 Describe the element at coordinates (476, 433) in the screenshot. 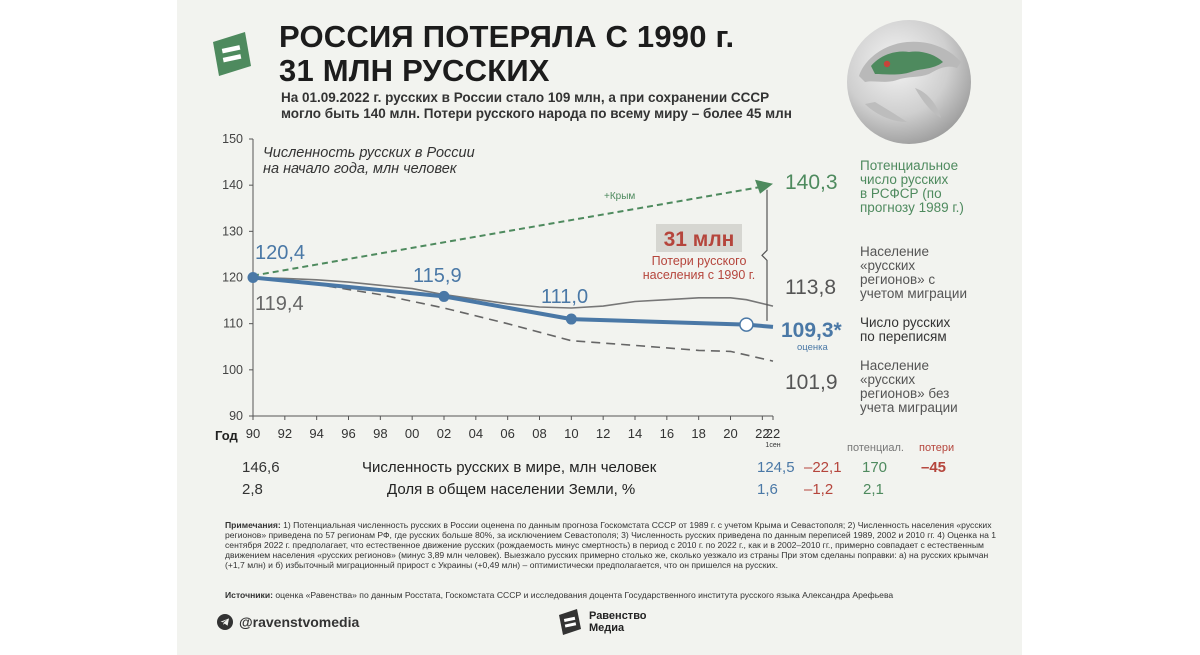

I see `x-tick-label: 04` at that location.